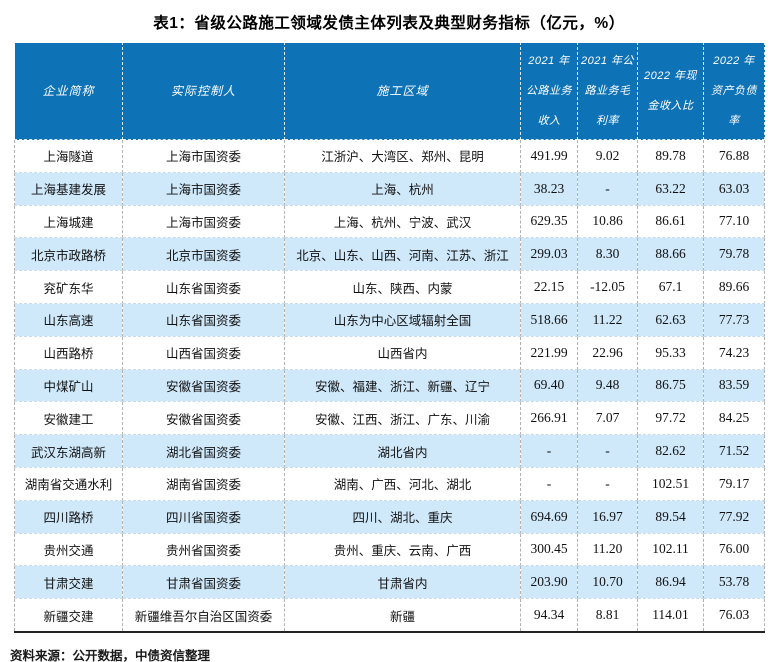  I want to click on cell-debt_ratio_2022: 77.73, so click(734, 320).